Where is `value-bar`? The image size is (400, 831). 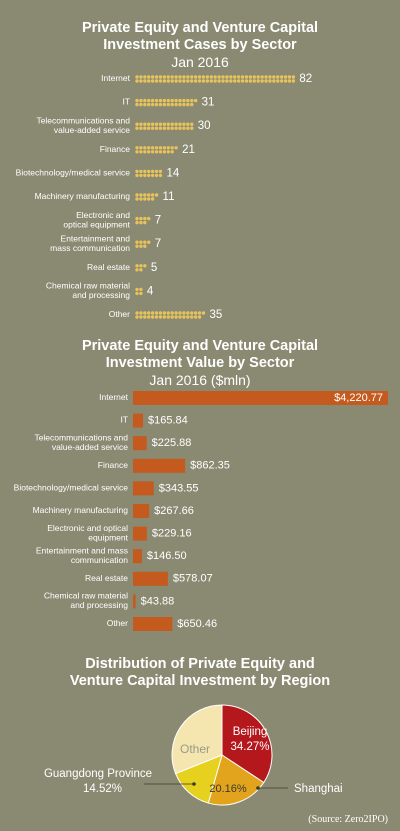 value-bar is located at coordinates (143, 488).